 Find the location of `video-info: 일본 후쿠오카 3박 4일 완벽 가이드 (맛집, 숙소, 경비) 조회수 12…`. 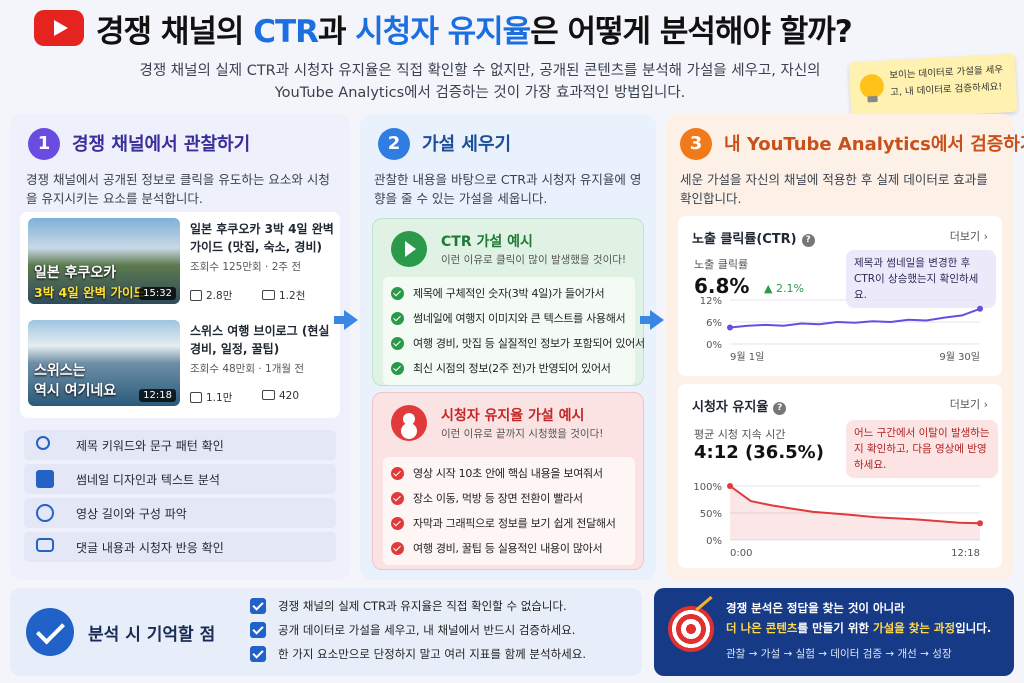

video-info: 일본 후쿠오카 3박 4일 완벽 가이드 (맛집, 숙소, 경비) 조회수 12… is located at coordinates (263, 247).